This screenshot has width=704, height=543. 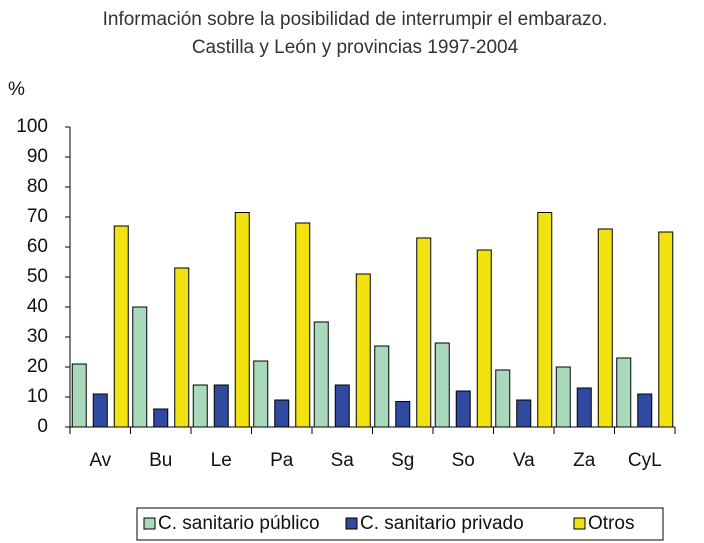 I want to click on x-tick-label: Sa, so click(x=343, y=460).